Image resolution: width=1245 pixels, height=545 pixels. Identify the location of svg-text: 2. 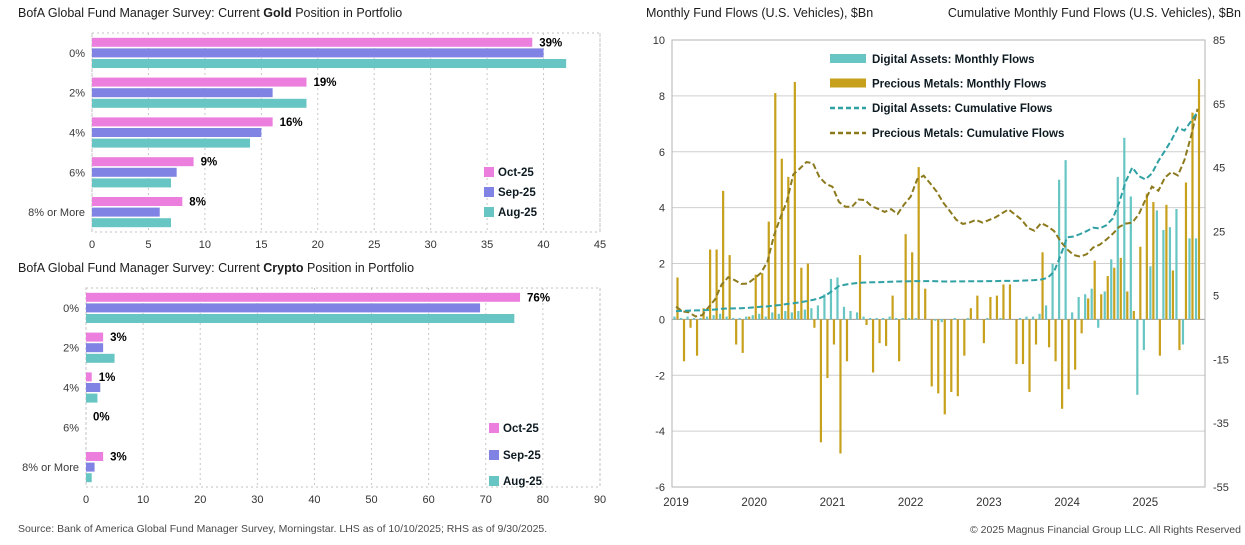
(662, 265).